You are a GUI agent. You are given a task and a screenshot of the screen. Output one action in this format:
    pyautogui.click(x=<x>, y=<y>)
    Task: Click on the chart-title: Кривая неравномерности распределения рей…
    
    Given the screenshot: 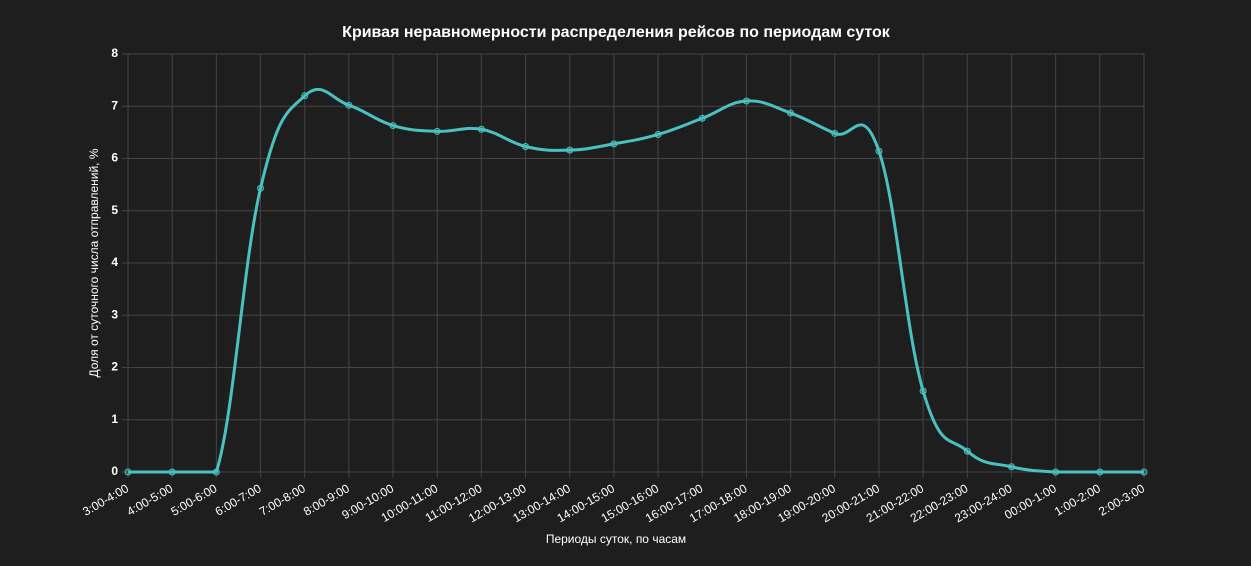 What is the action you would take?
    pyautogui.click(x=616, y=32)
    